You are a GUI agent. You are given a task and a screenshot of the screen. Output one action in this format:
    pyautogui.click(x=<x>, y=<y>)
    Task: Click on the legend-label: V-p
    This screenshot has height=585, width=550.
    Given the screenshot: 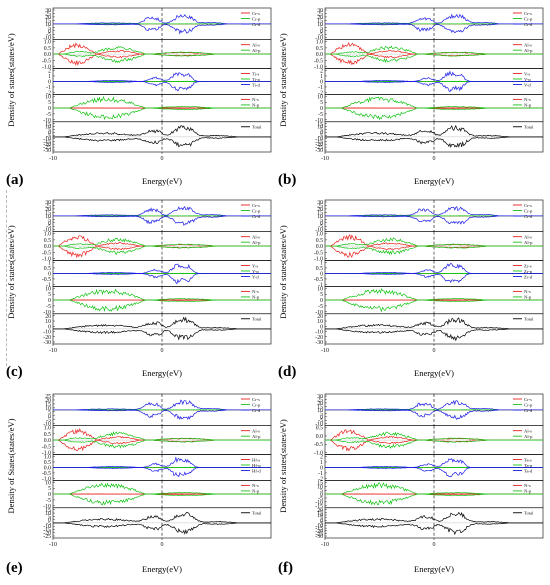 What is the action you would take?
    pyautogui.click(x=527, y=79)
    